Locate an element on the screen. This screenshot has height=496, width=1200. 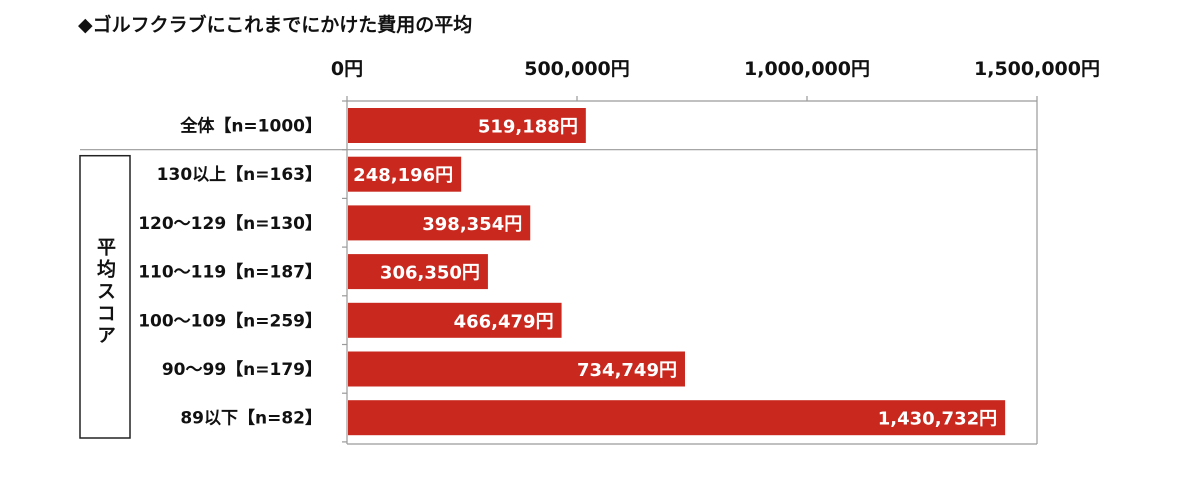
x-tick-label: 0円 is located at coordinates (347, 69).